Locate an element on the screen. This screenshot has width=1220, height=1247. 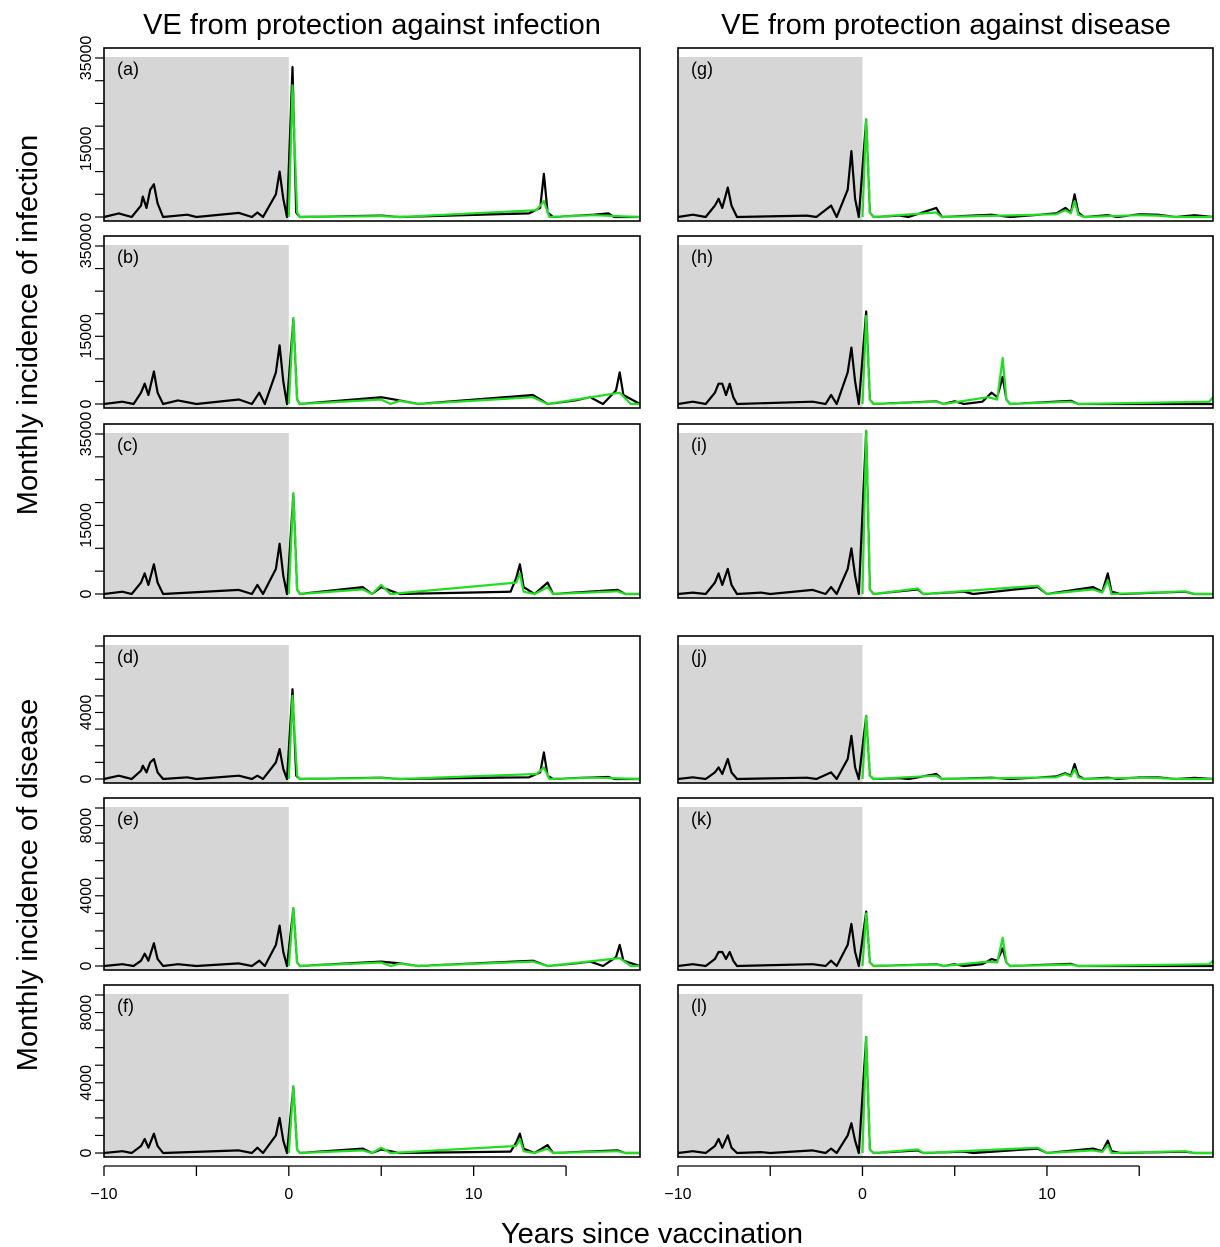
panel-label: (c) is located at coordinates (127, 445).